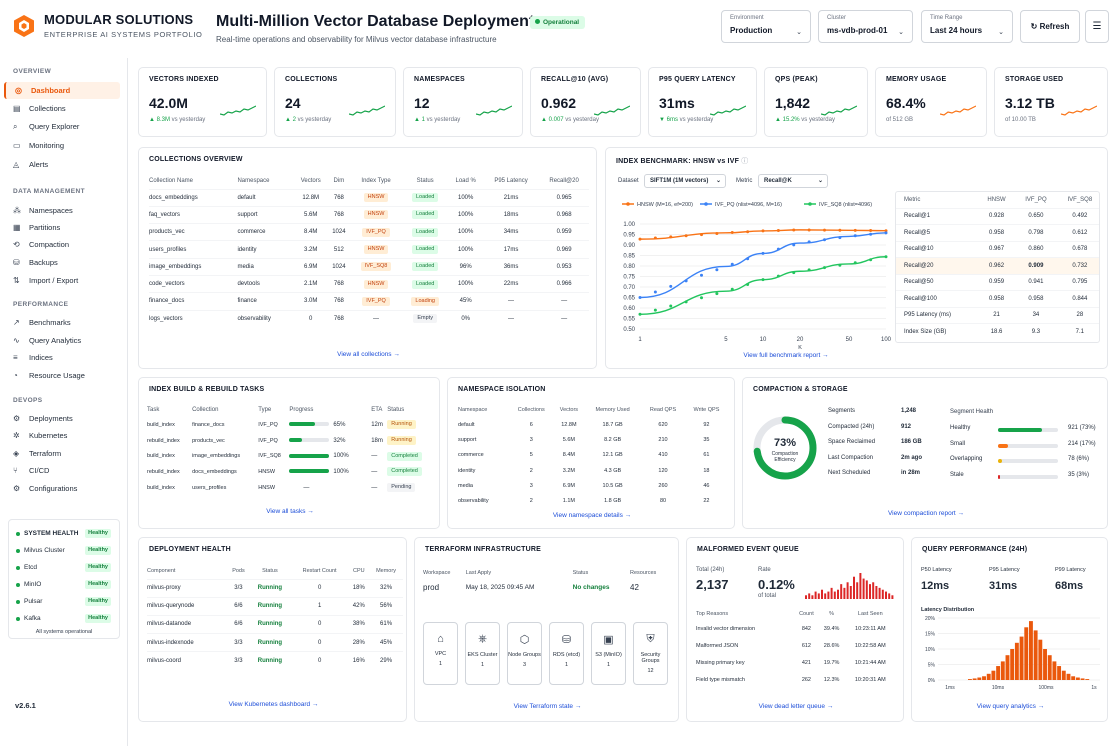  Describe the element at coordinates (62, 357) in the screenshot. I see `sidebar-item-indices: ≡ Indices` at that location.